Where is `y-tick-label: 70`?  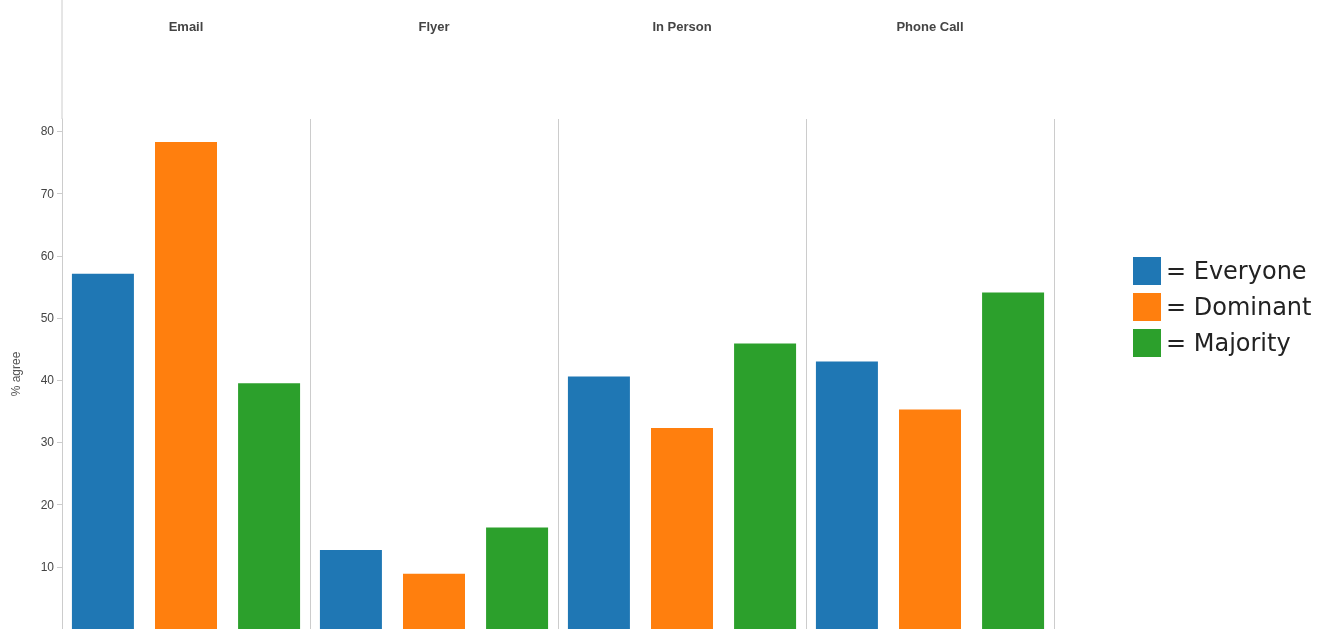 y-tick-label: 70 is located at coordinates (47, 193).